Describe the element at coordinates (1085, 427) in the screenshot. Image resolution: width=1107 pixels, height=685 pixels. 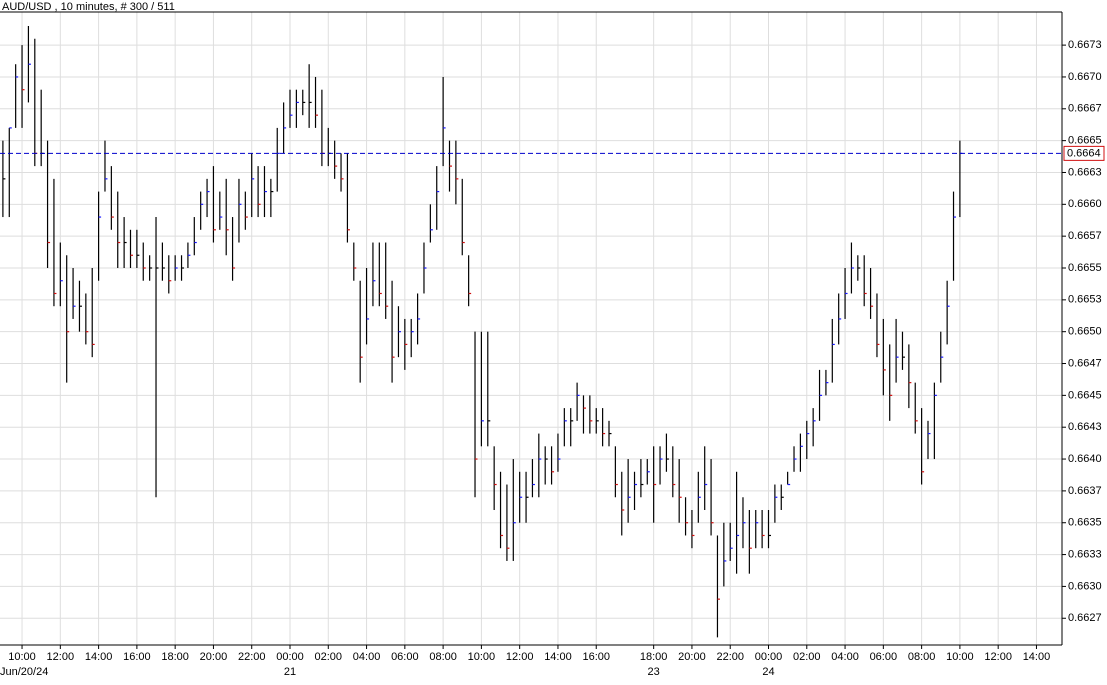
I see `y-tick-label: 0.6643` at that location.